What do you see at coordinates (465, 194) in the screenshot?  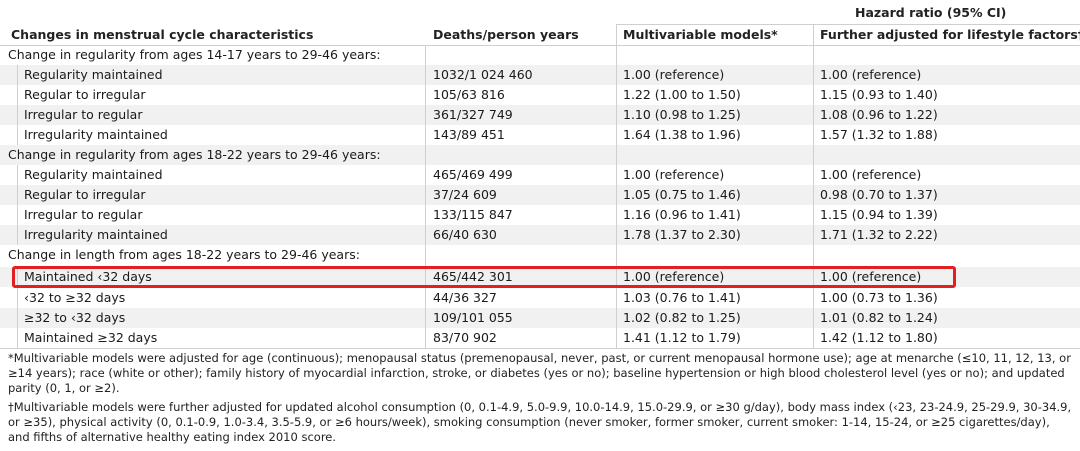 I see `deaths-value: 37/24 609` at bounding box center [465, 194].